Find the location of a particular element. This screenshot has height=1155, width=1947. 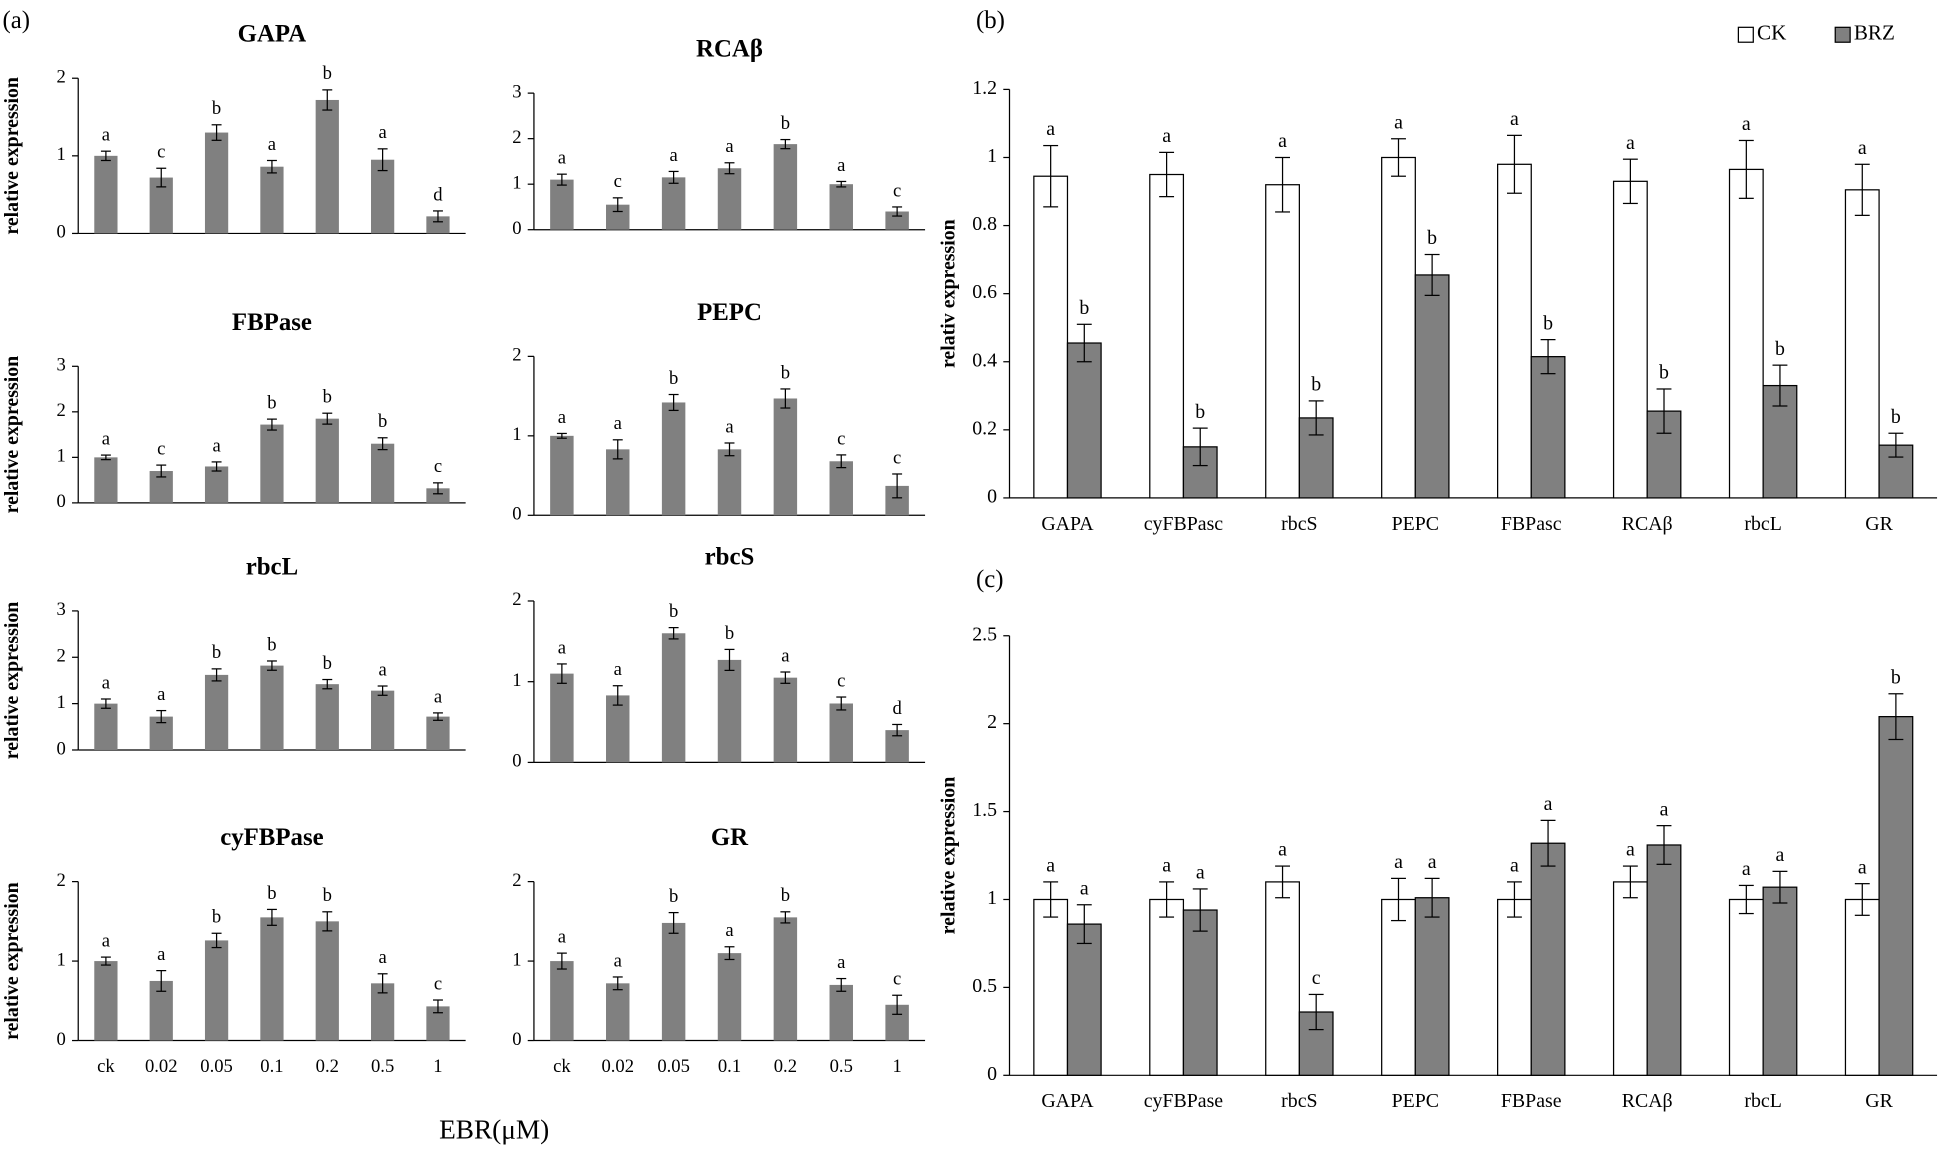

y-tick-label: 0.4 is located at coordinates (984, 360).